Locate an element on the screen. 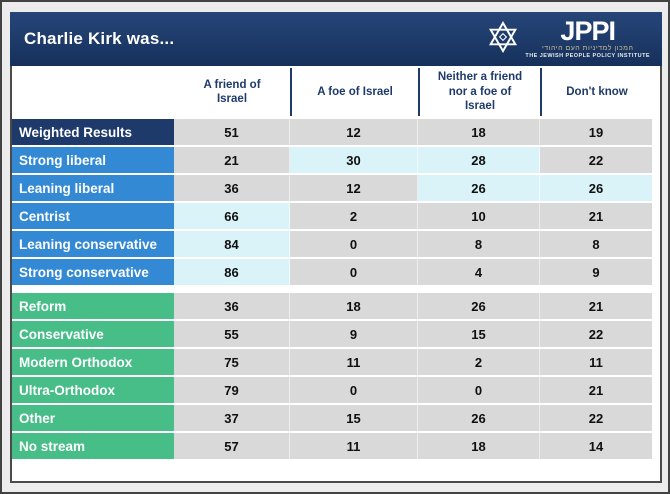 The image size is (670, 494). row-label: No stream is located at coordinates (93, 446).